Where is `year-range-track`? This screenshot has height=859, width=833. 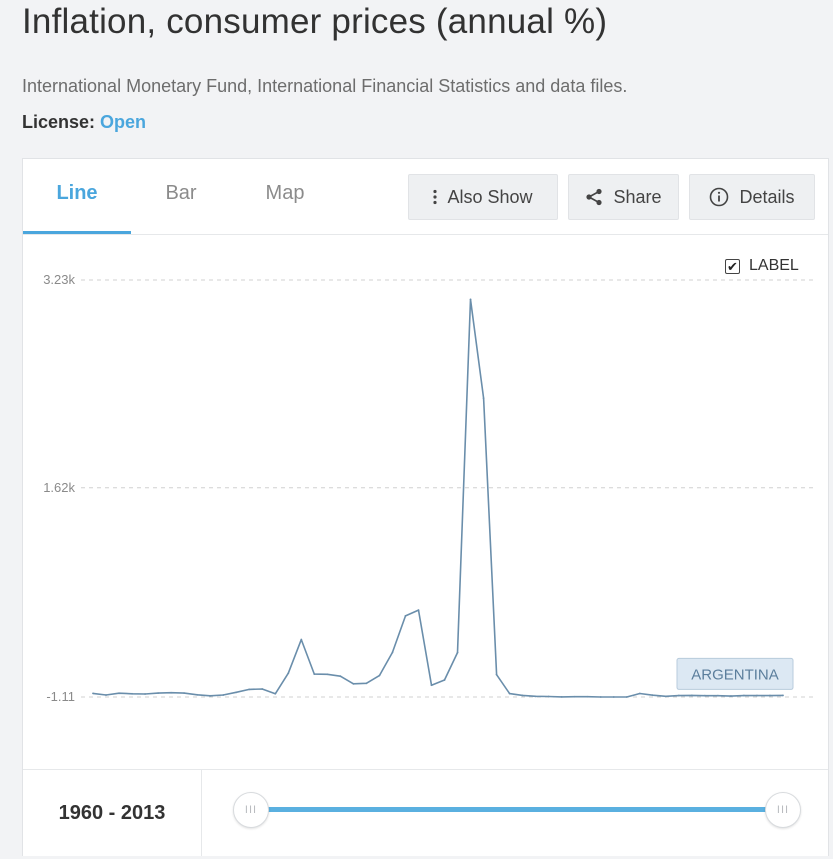
year-range-track is located at coordinates (517, 809).